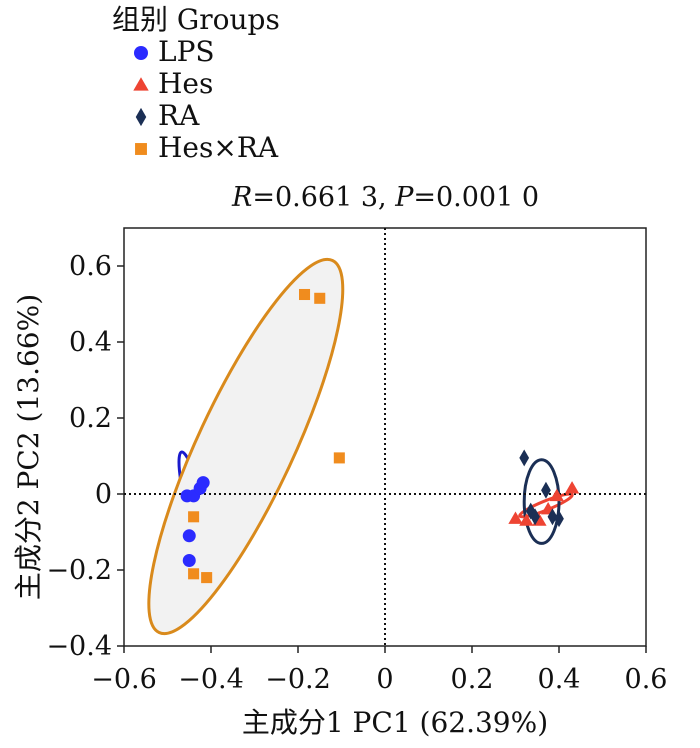  What do you see at coordinates (103, 494) in the screenshot?
I see `y-tick-label-2: 0` at bounding box center [103, 494].